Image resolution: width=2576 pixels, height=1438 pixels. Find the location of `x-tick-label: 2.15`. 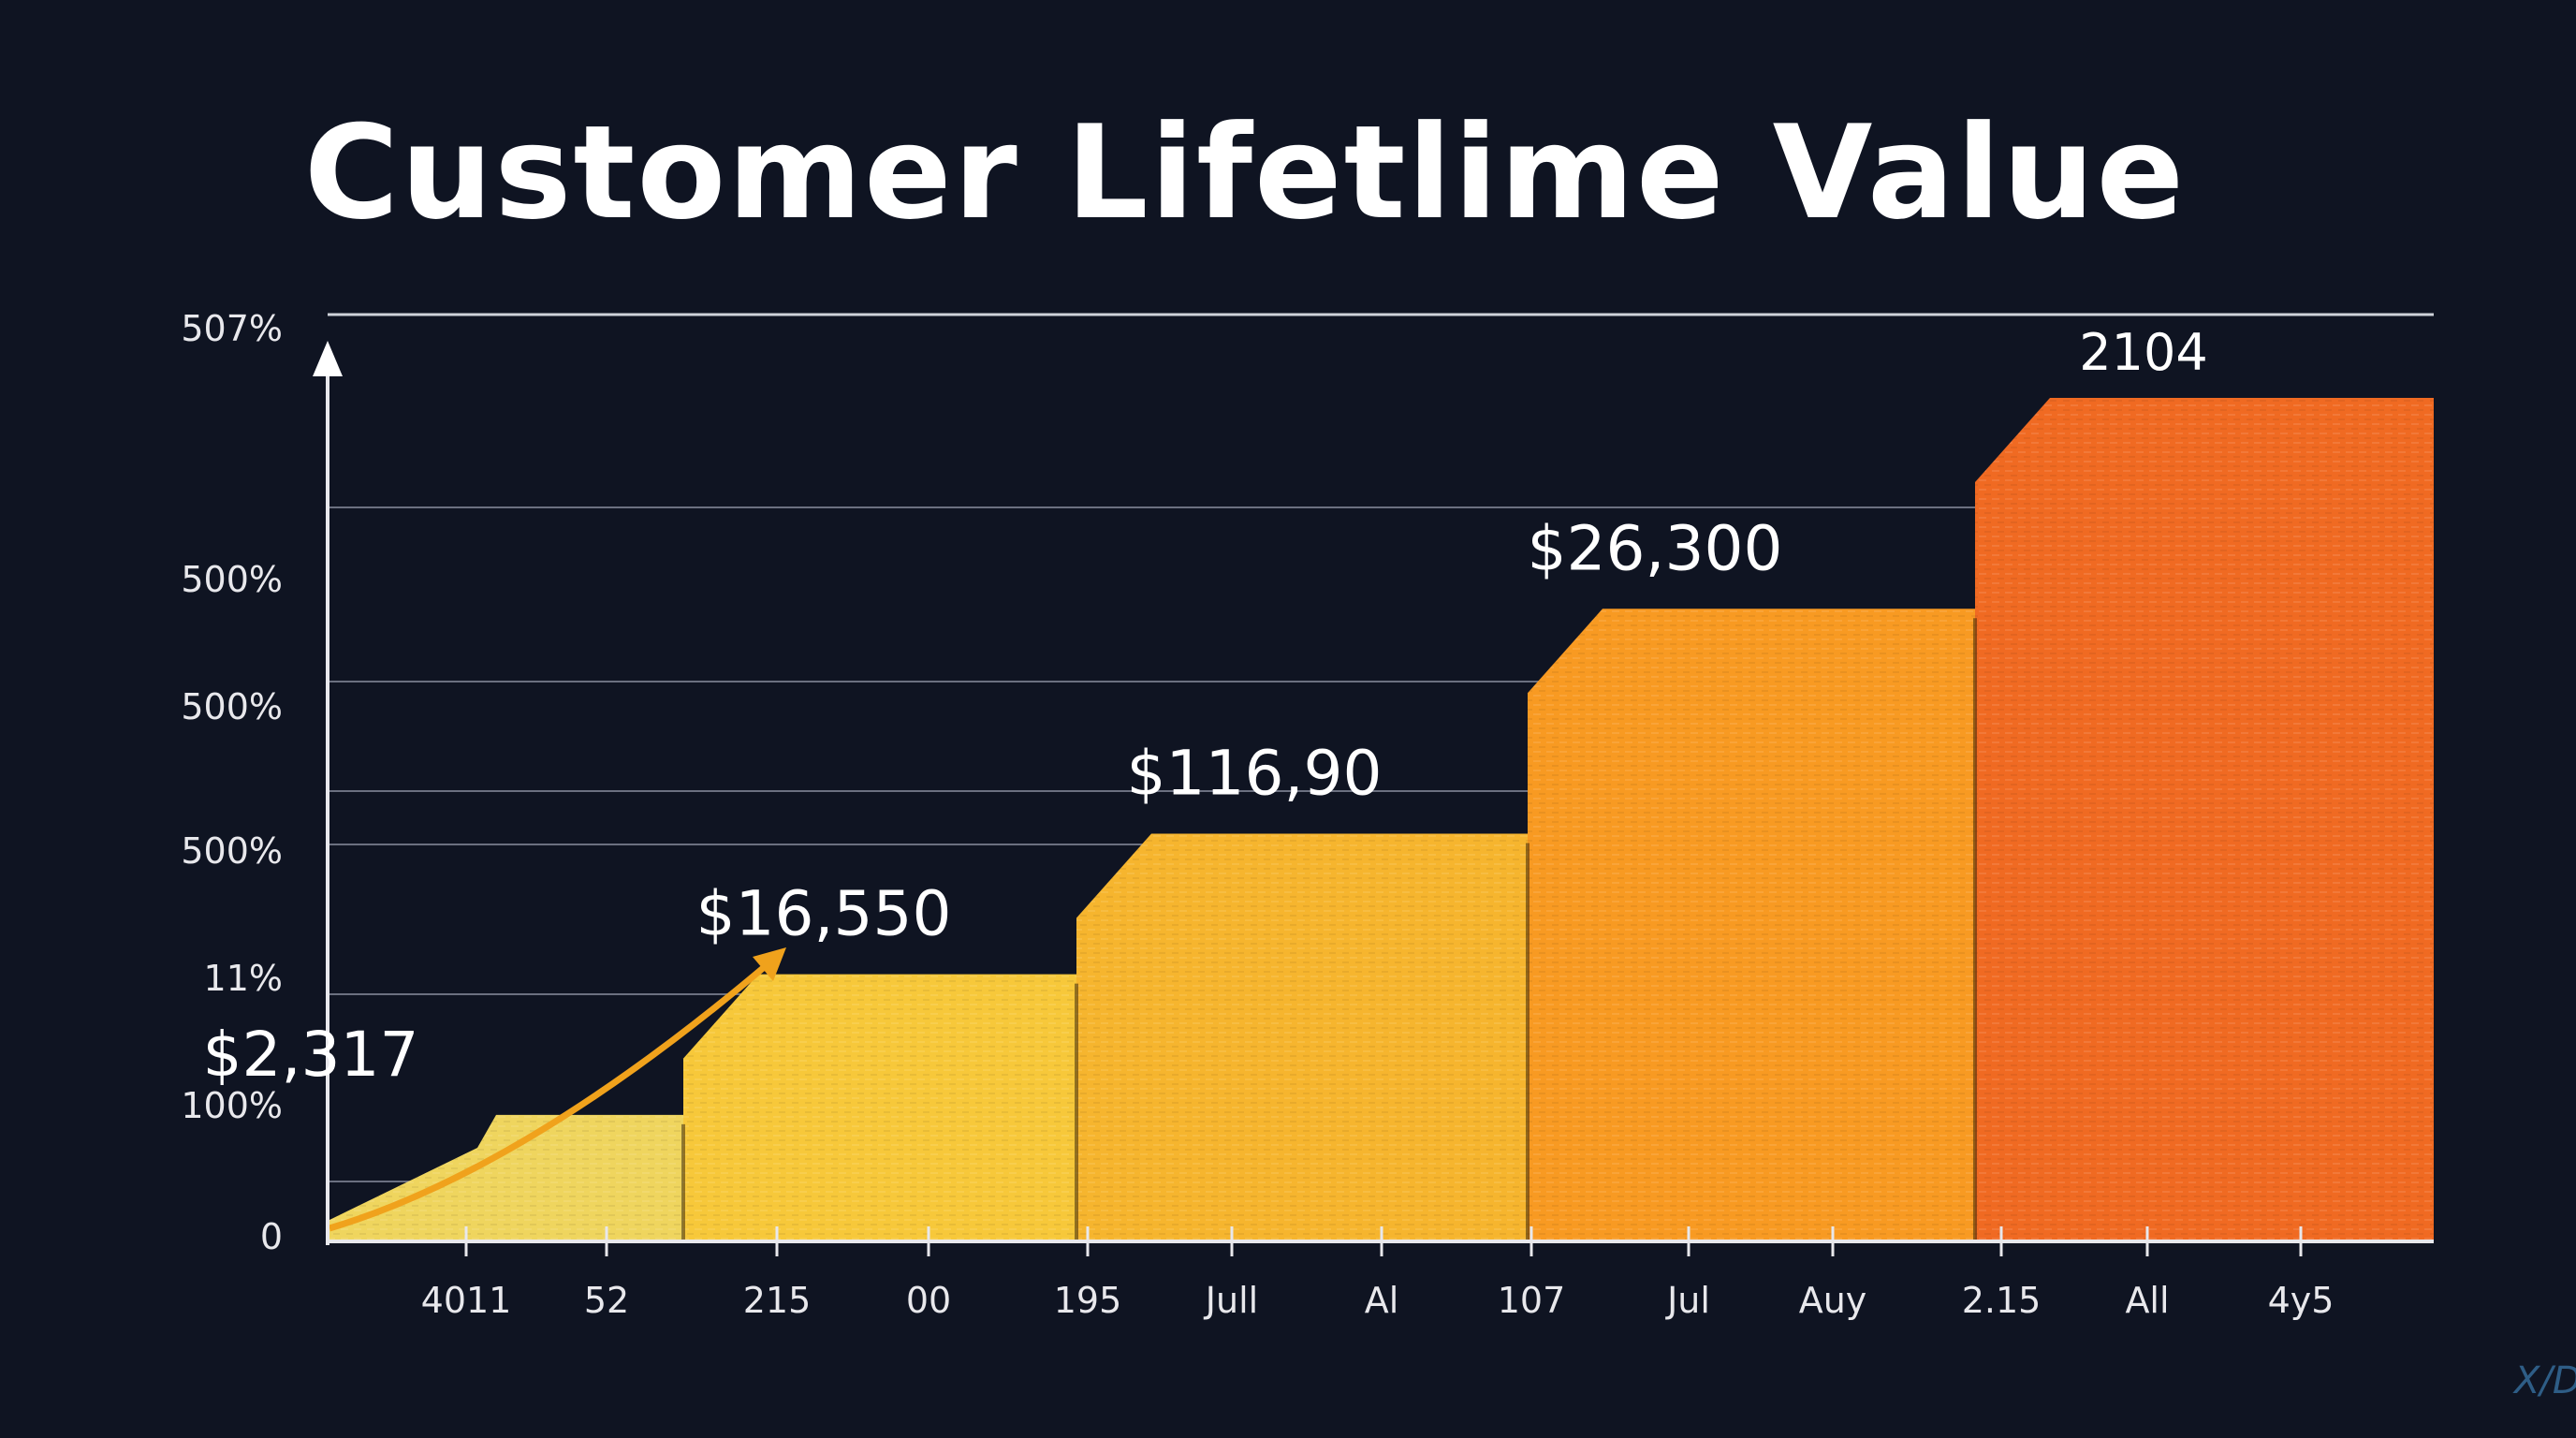

x-tick-label: 2.15 is located at coordinates (2002, 1300).